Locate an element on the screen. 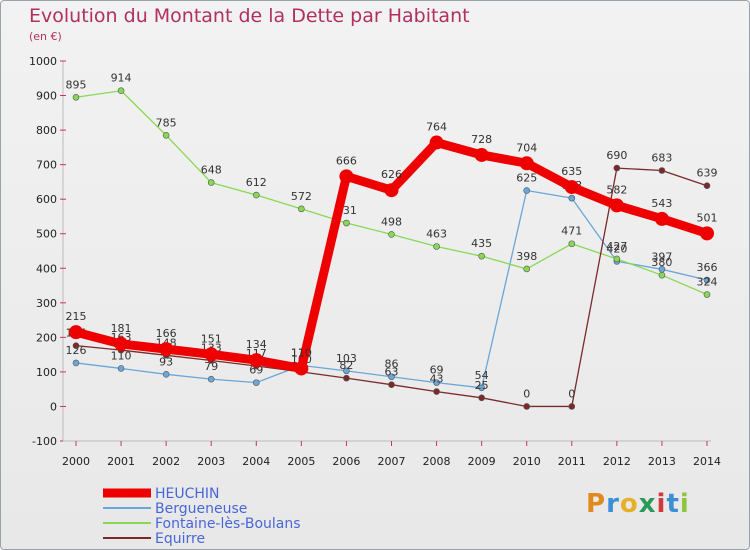  data-label: 43 is located at coordinates (437, 379).